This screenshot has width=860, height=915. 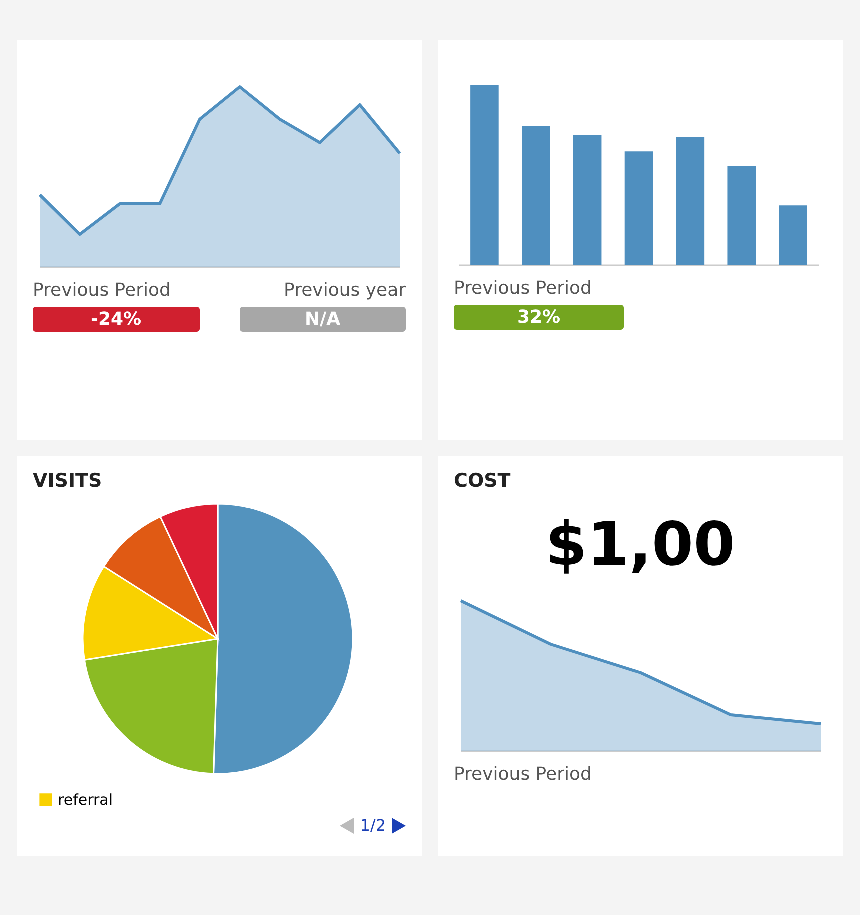 What do you see at coordinates (539, 317) in the screenshot?
I see `text: 32%` at bounding box center [539, 317].